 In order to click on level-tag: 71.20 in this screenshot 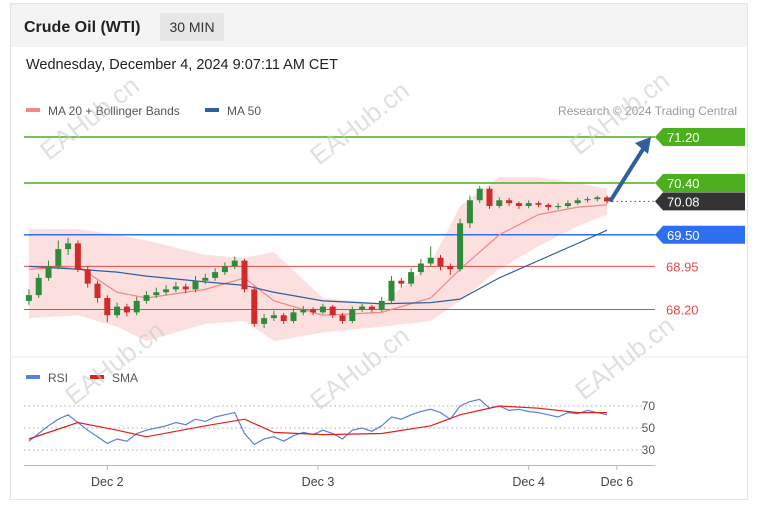, I will do `click(700, 137)`.